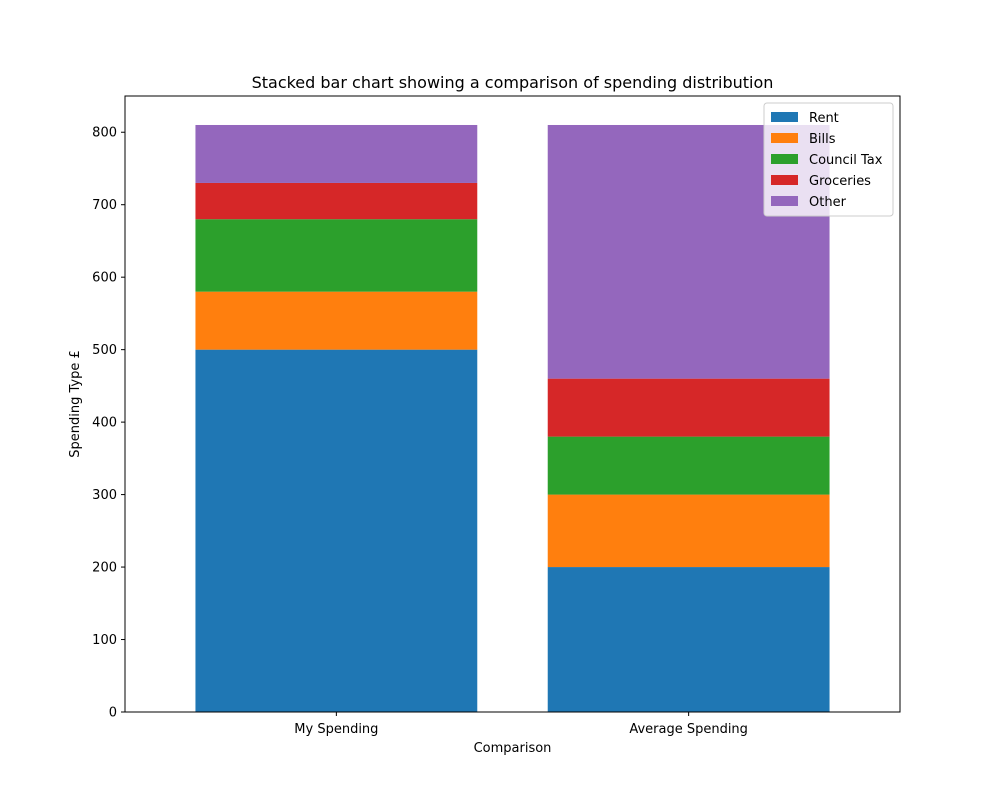 This screenshot has height=804, width=1000. What do you see at coordinates (824, 118) in the screenshot?
I see `legend-label-rent: Rent` at bounding box center [824, 118].